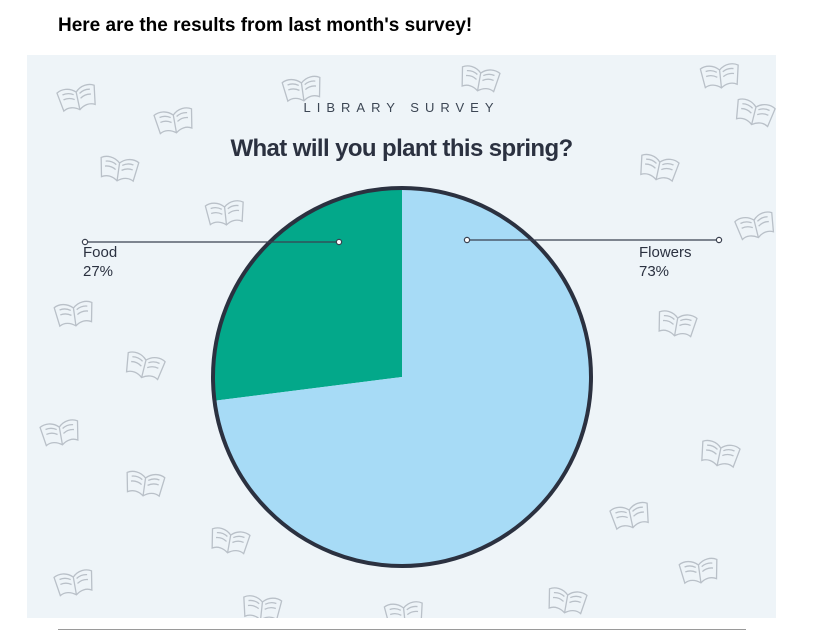 This screenshot has width=817, height=638. Describe the element at coordinates (665, 262) in the screenshot. I see `data-label-flowers: Flowers 73%` at that location.